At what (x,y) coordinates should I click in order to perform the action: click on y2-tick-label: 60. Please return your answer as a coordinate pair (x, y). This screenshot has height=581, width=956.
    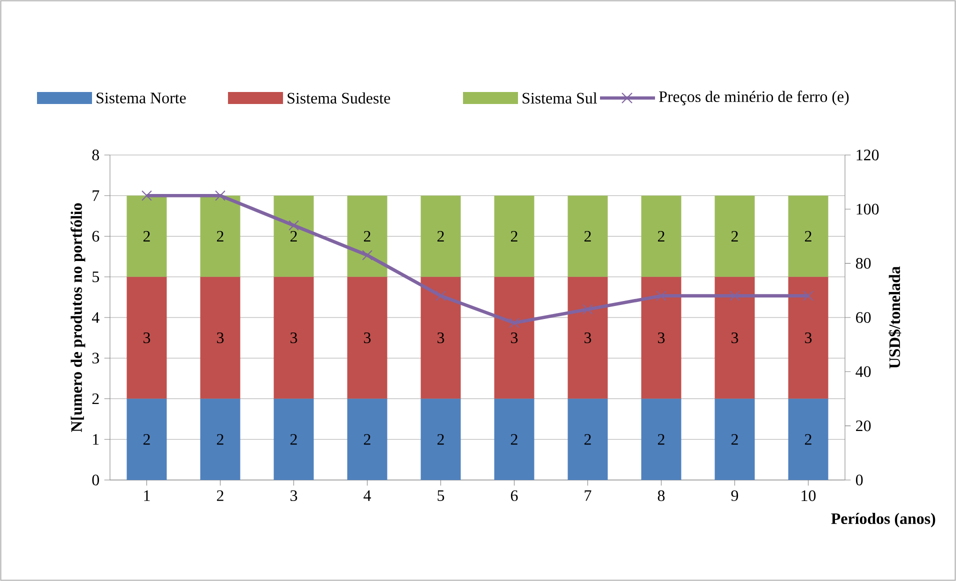
    Looking at the image, I should click on (863, 317).